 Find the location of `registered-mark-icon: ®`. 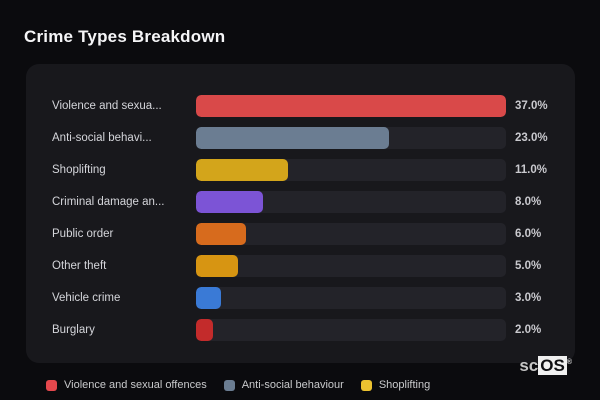

registered-mark-icon: ® is located at coordinates (569, 362).